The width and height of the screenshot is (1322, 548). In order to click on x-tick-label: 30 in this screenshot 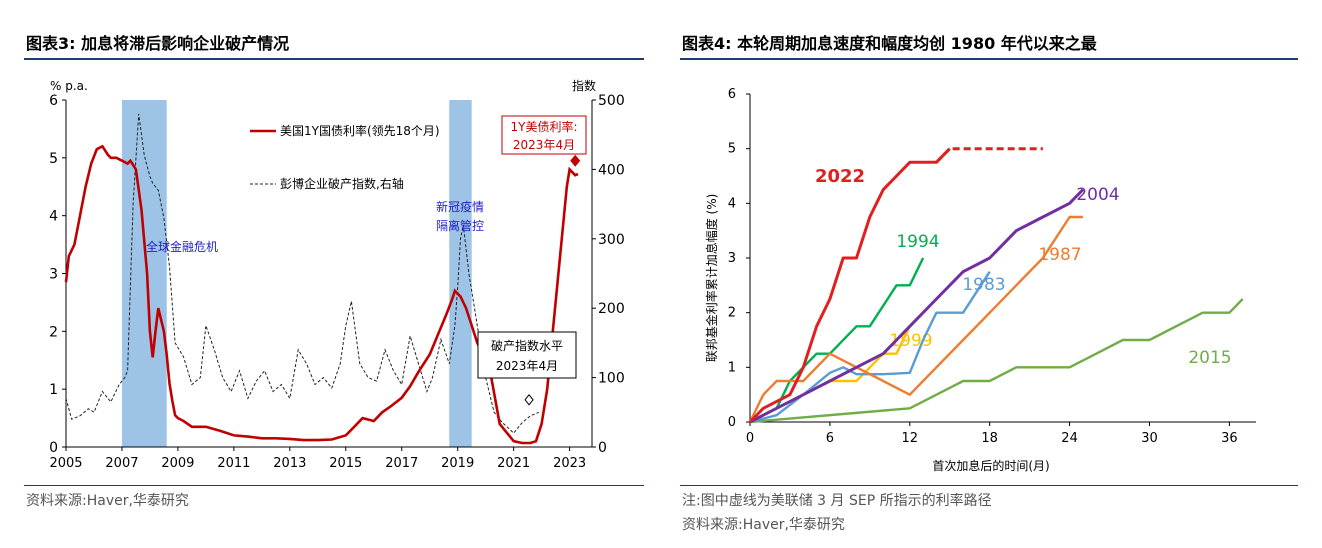, I will do `click(1149, 438)`.